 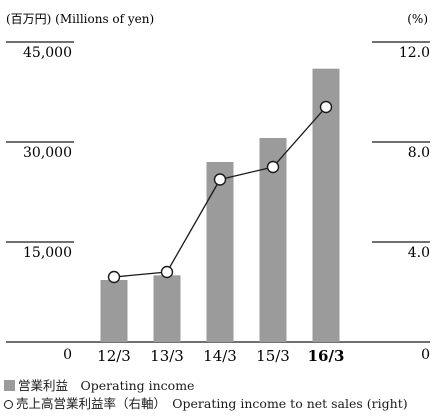 What do you see at coordinates (114, 356) in the screenshot?
I see `category-label: 12/3` at bounding box center [114, 356].